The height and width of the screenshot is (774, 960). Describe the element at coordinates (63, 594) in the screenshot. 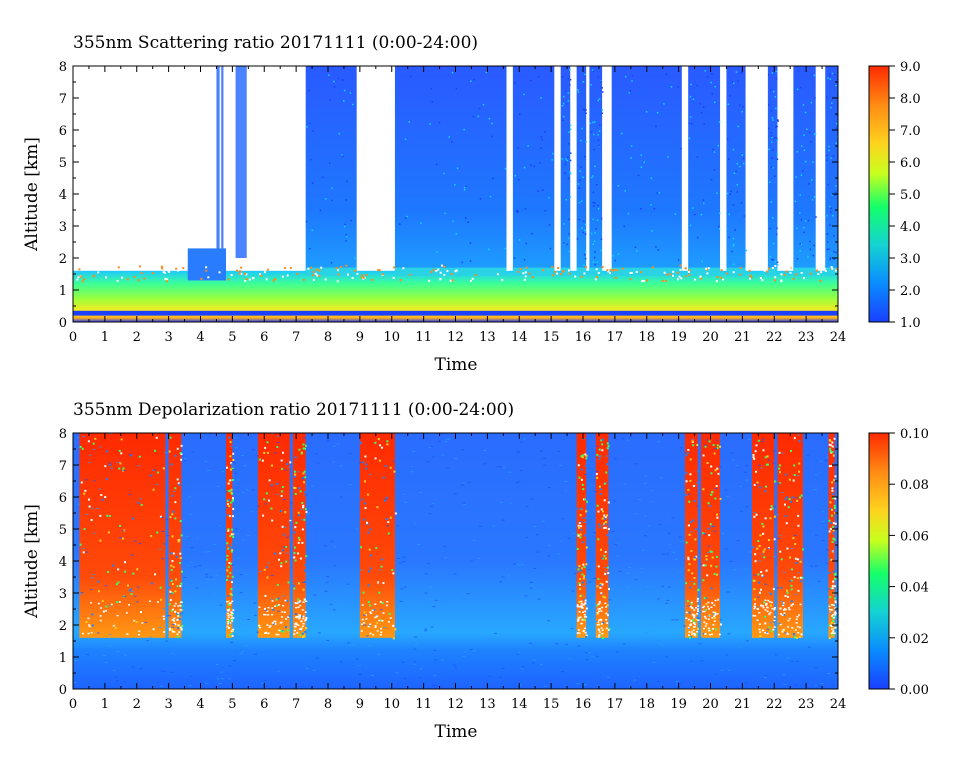

I see `y-tick-label: 3` at that location.